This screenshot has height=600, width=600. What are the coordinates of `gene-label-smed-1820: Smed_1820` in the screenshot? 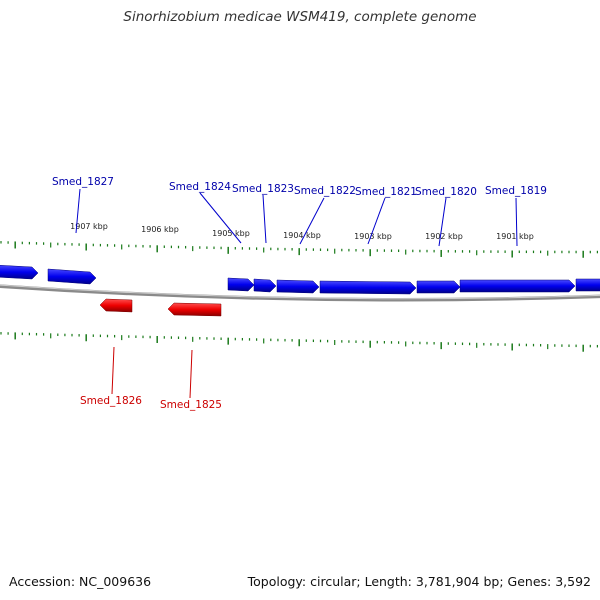 It's located at (446, 192).